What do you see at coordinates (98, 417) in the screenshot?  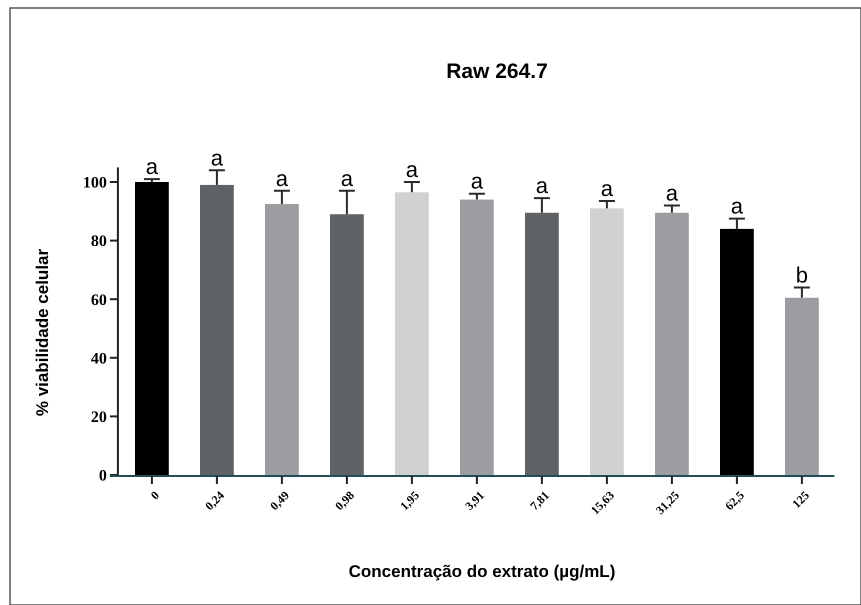 I see `y-tick-label: 20` at bounding box center [98, 417].